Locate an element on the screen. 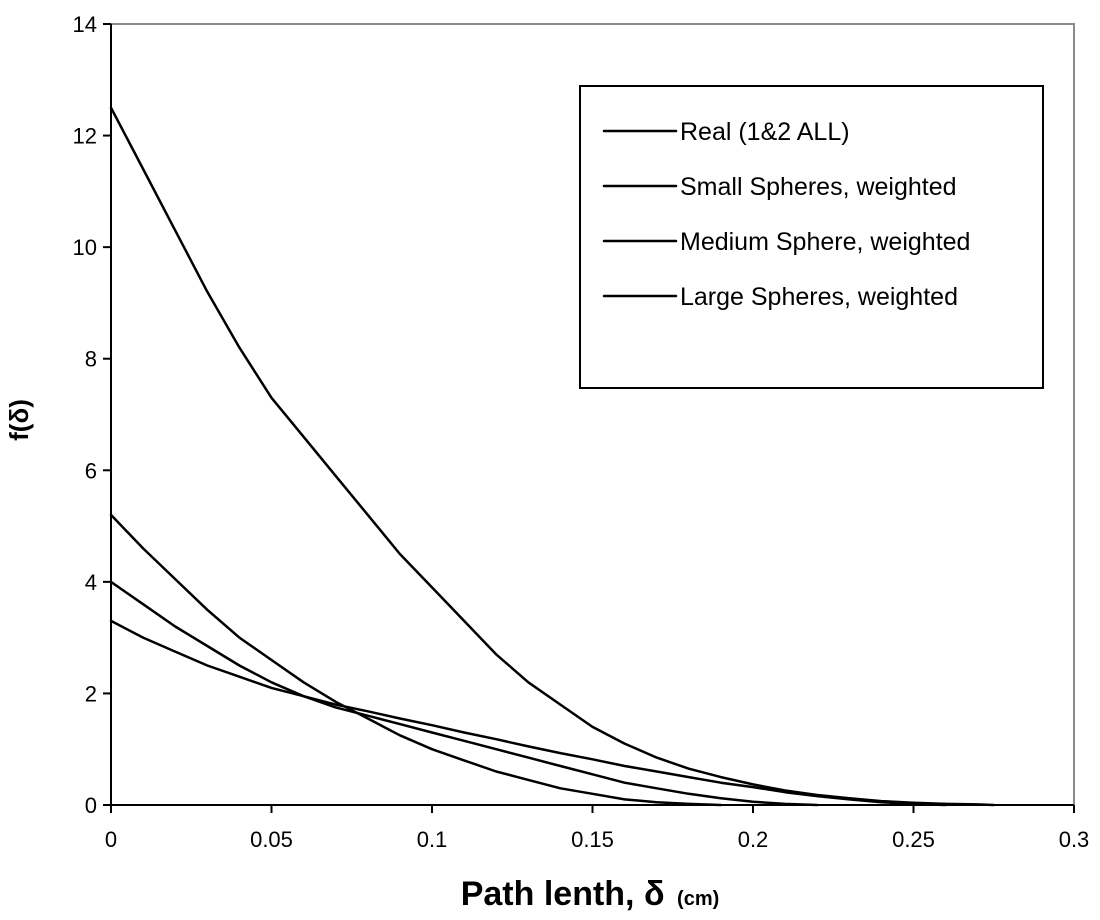 The height and width of the screenshot is (920, 1100). y-tick-label: 6 is located at coordinates (91, 470).